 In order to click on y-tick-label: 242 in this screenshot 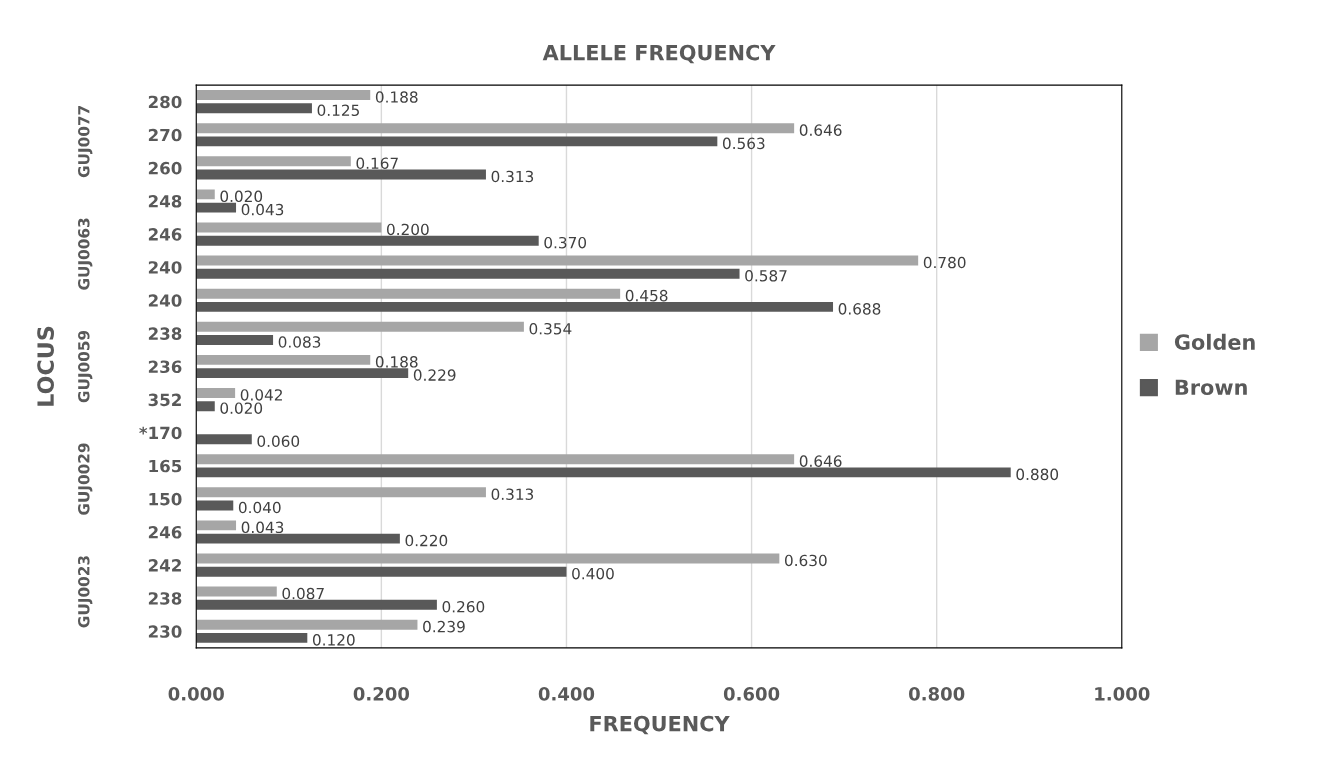, I will do `click(164, 565)`.